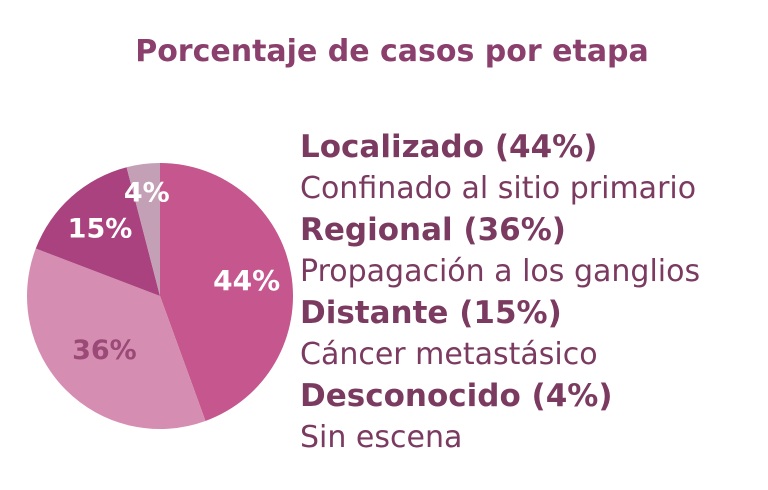 This screenshot has height=490, width=768. I want to click on legend-connector-line, so click(272, 397).